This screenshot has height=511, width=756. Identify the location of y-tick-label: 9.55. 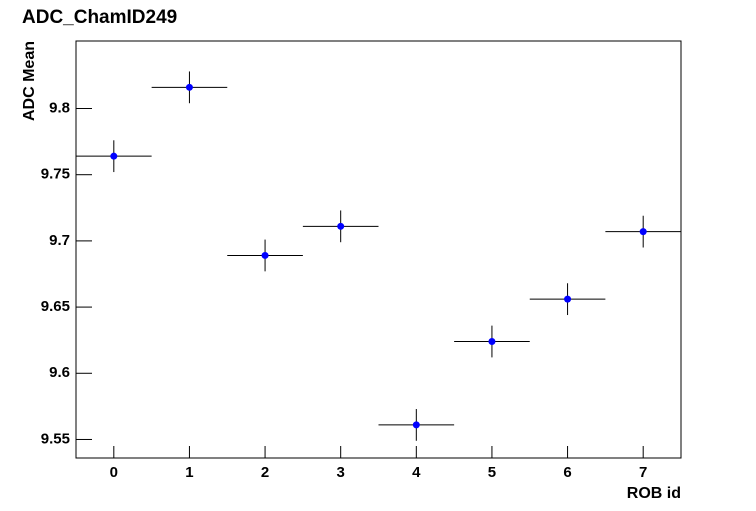
(55, 438).